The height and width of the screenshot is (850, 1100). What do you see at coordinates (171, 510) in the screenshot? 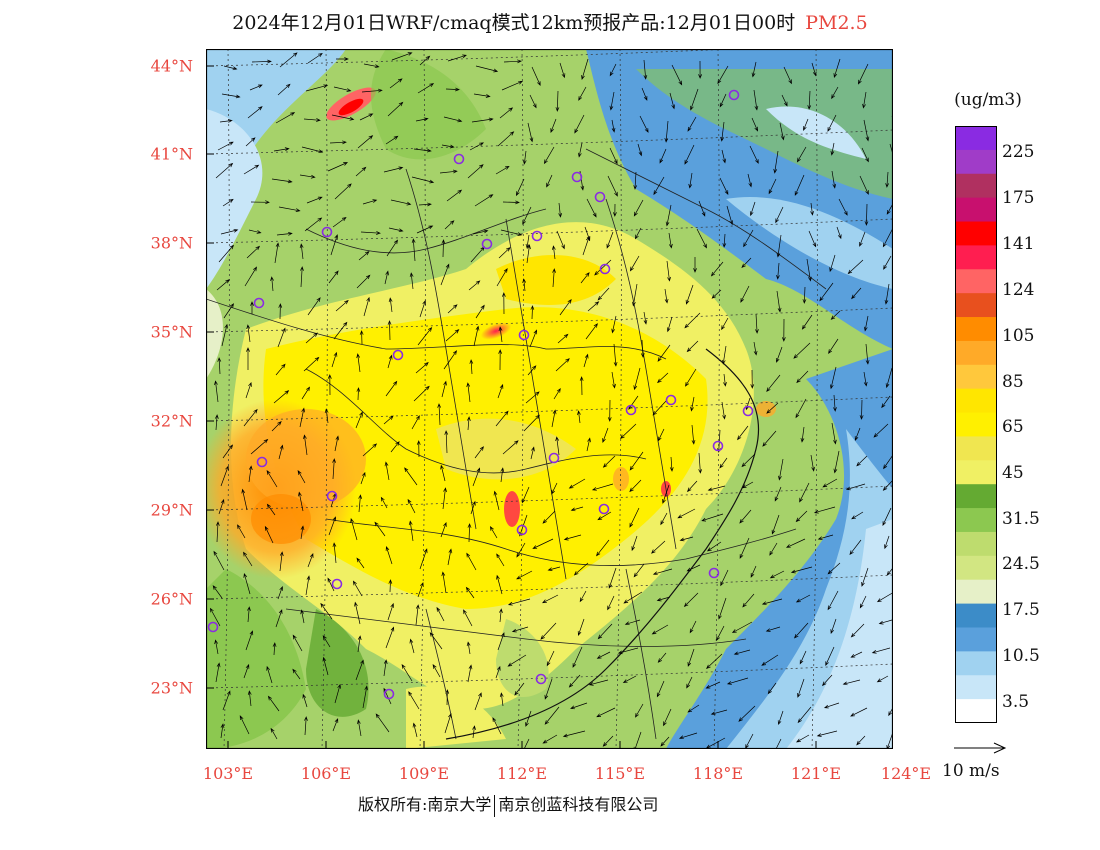
I see `lat-label-29n: 29°N` at bounding box center [171, 510].